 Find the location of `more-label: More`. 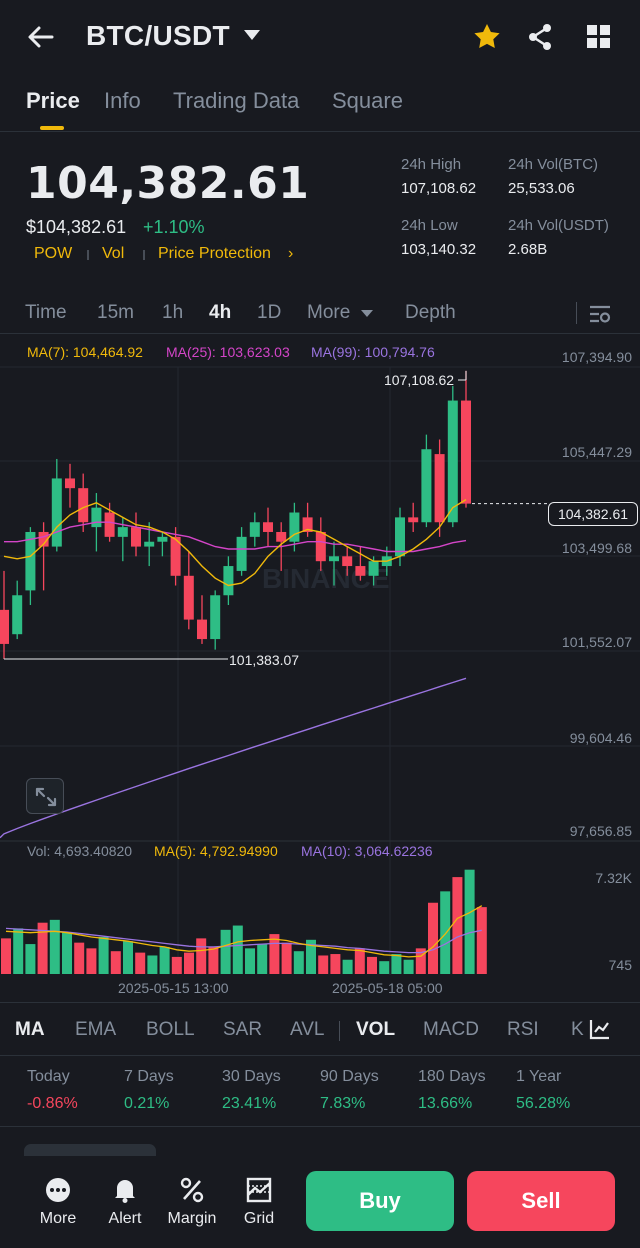

more-label: More is located at coordinates (58, 1218).